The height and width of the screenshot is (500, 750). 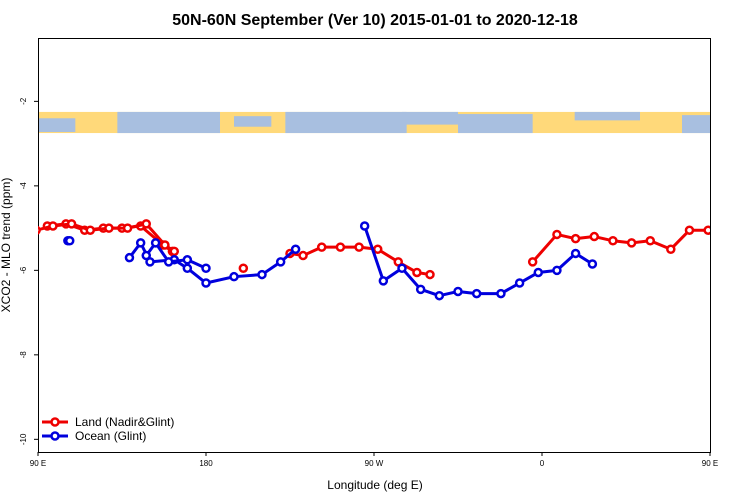 What do you see at coordinates (6, 245) in the screenshot?
I see `y-axis-label: XCO2 - MLO trend (ppm)` at bounding box center [6, 245].